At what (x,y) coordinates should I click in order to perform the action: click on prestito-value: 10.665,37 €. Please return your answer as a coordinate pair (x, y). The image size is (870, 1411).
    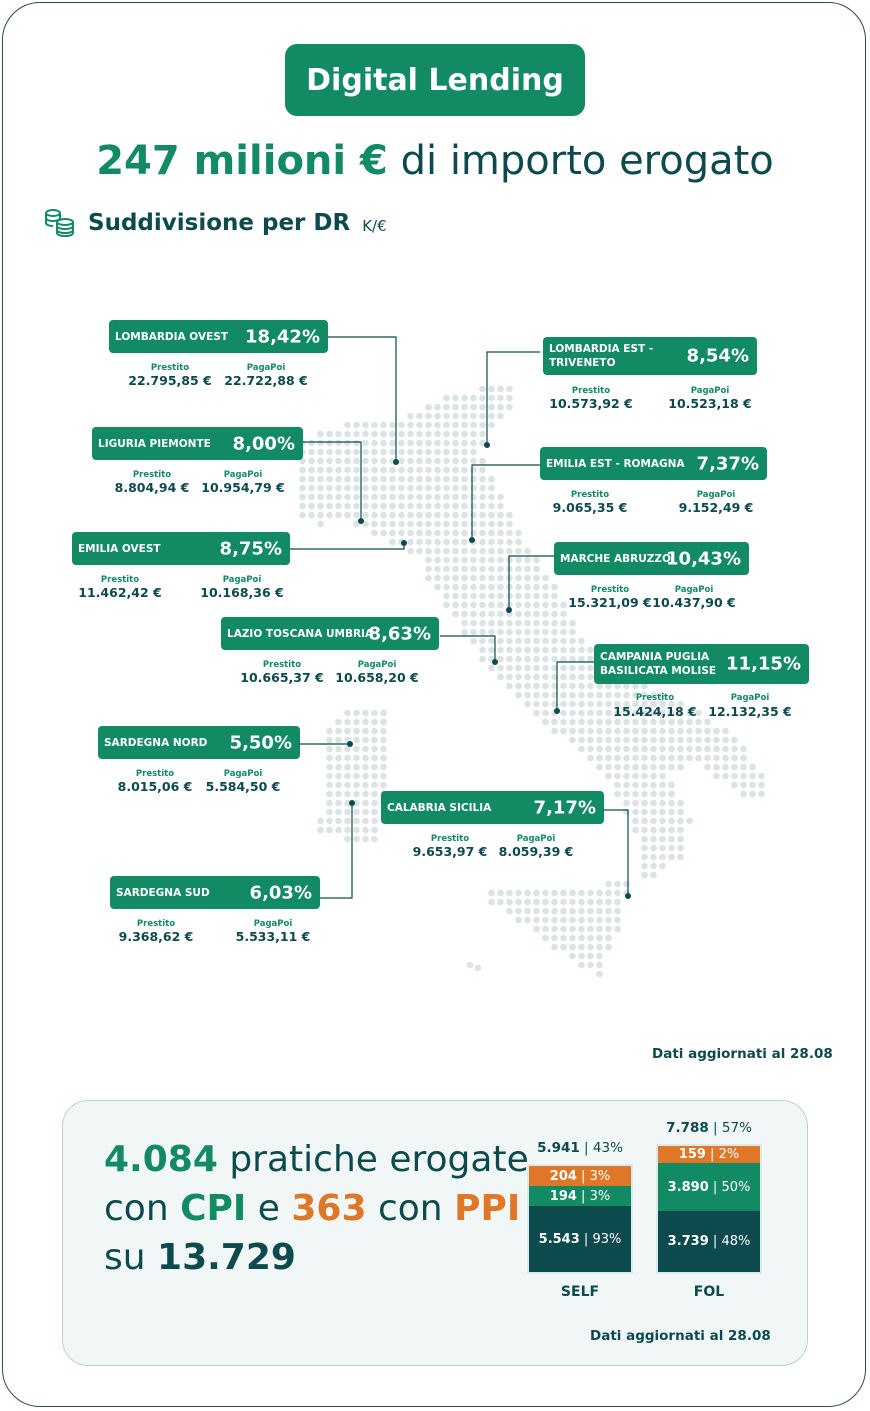
    Looking at the image, I should click on (282, 677).